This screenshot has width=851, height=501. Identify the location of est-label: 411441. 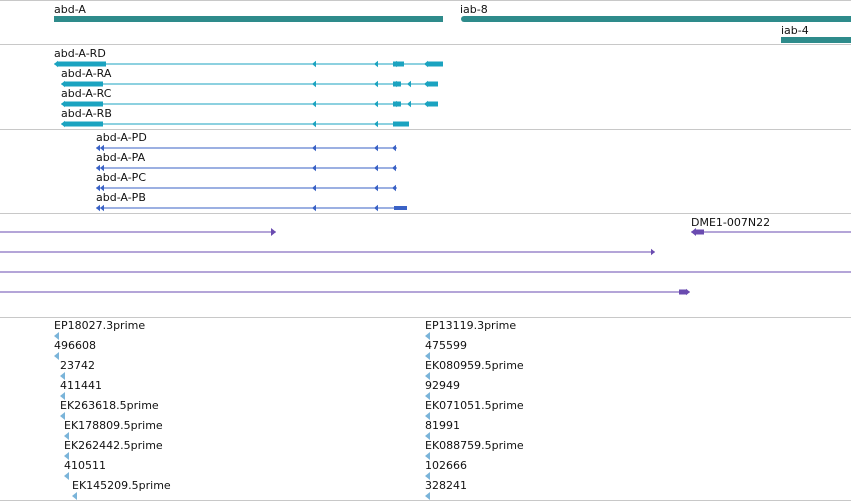
(81, 385).